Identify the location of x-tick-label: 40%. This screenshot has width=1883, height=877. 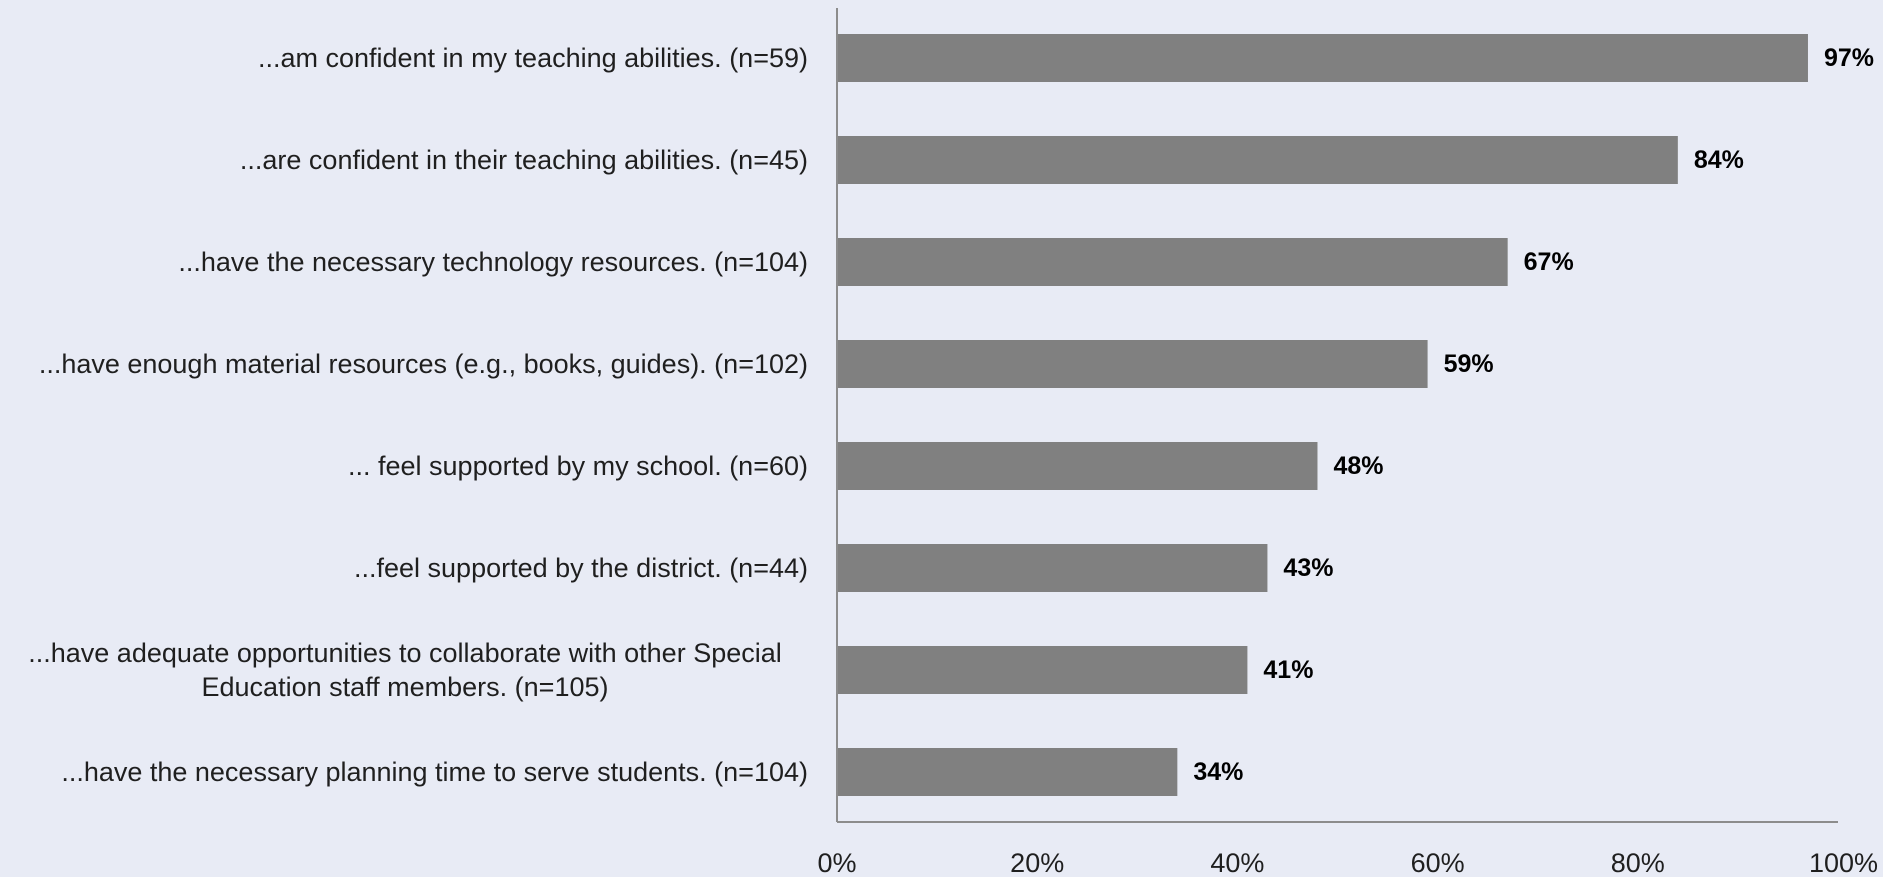
(1237, 862).